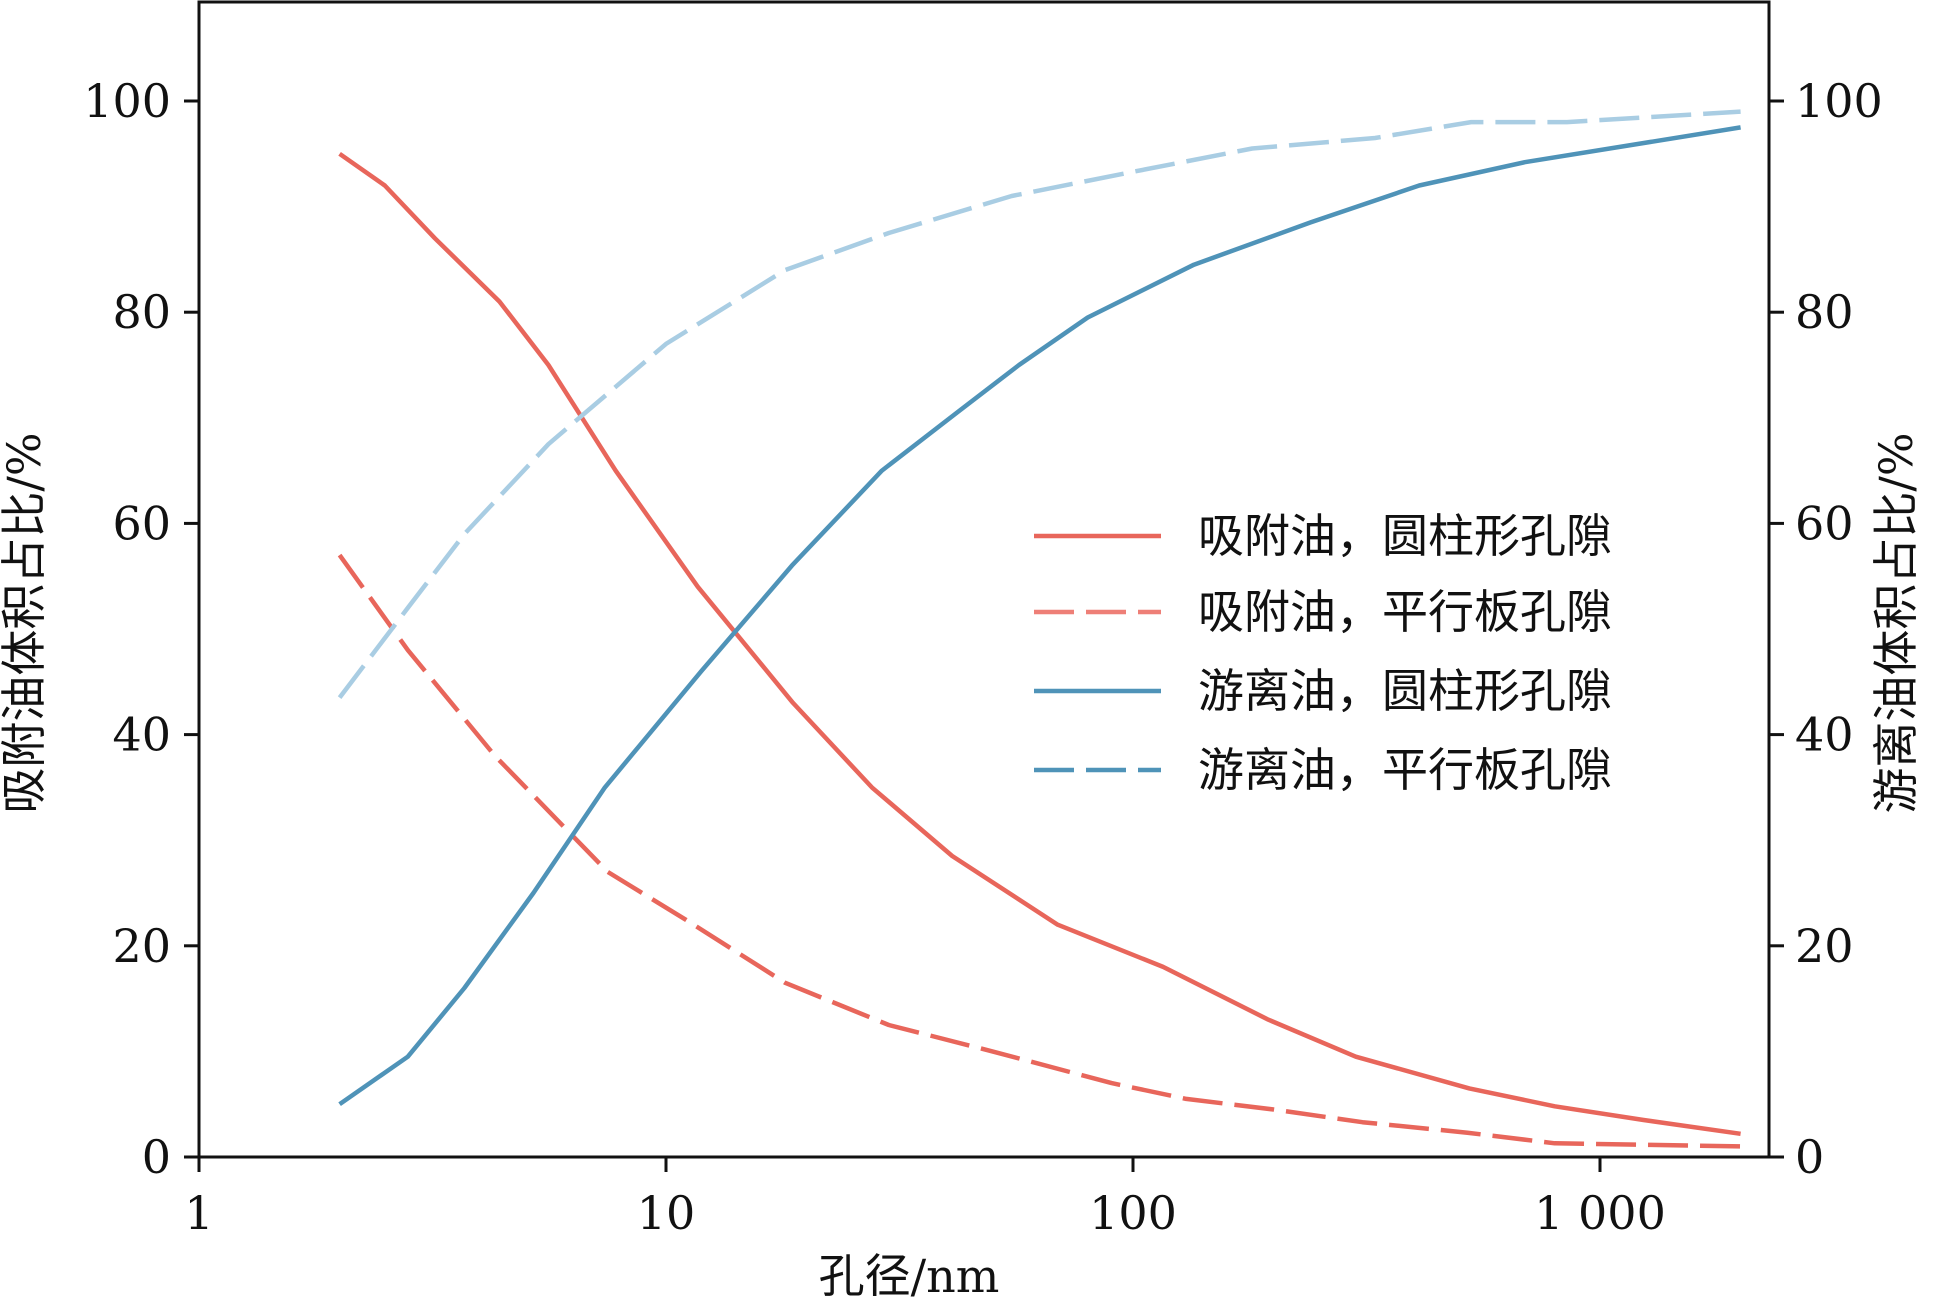 This screenshot has height=1302, width=1953. I want to click on legend-label: 游离油，平行板孔隙, so click(1405, 770).